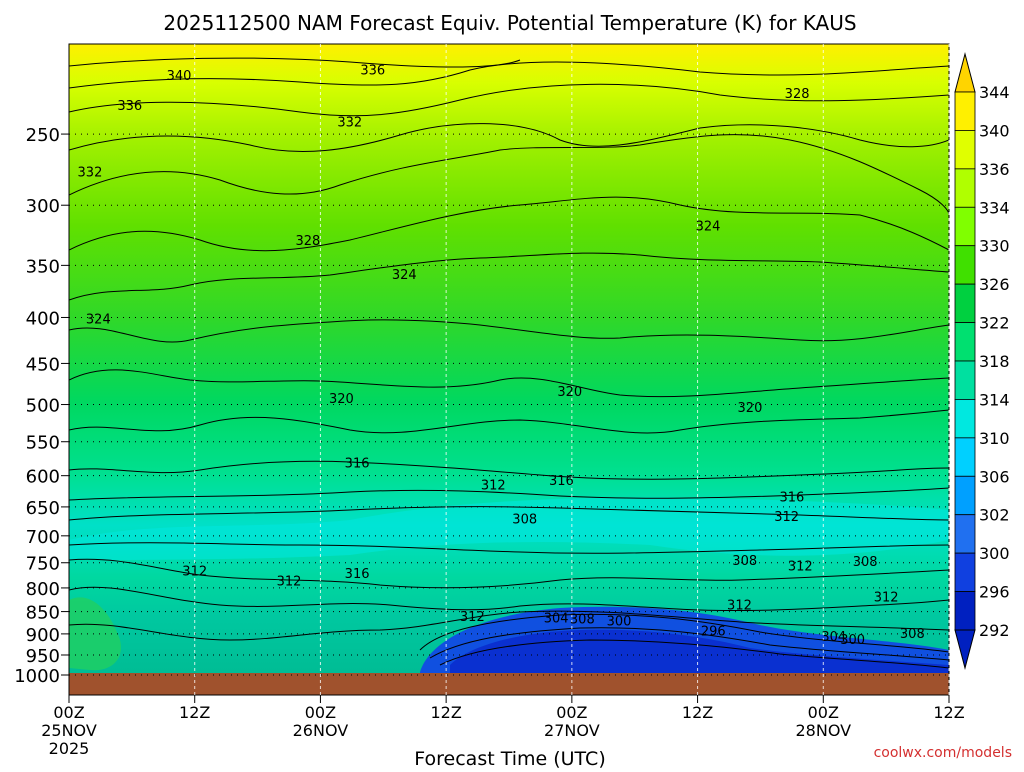 The image size is (1024, 772). I want to click on colorbar-label: 310, so click(994, 438).